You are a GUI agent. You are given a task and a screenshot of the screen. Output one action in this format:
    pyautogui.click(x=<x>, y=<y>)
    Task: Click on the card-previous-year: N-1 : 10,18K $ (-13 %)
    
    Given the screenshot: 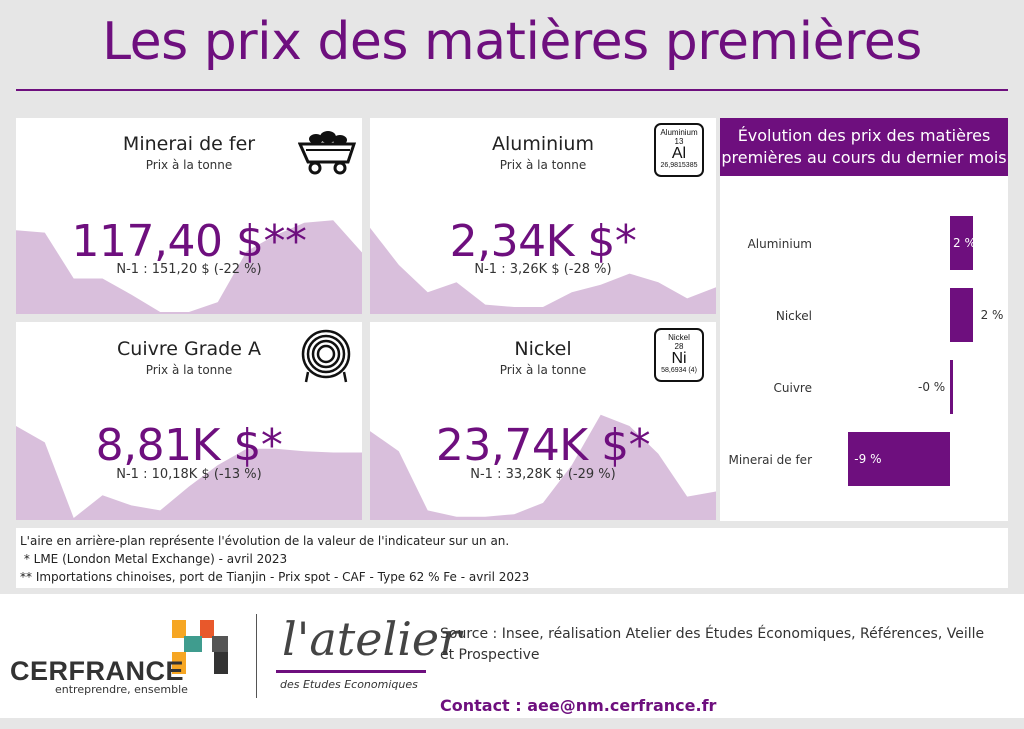 What is the action you would take?
    pyautogui.click(x=189, y=474)
    